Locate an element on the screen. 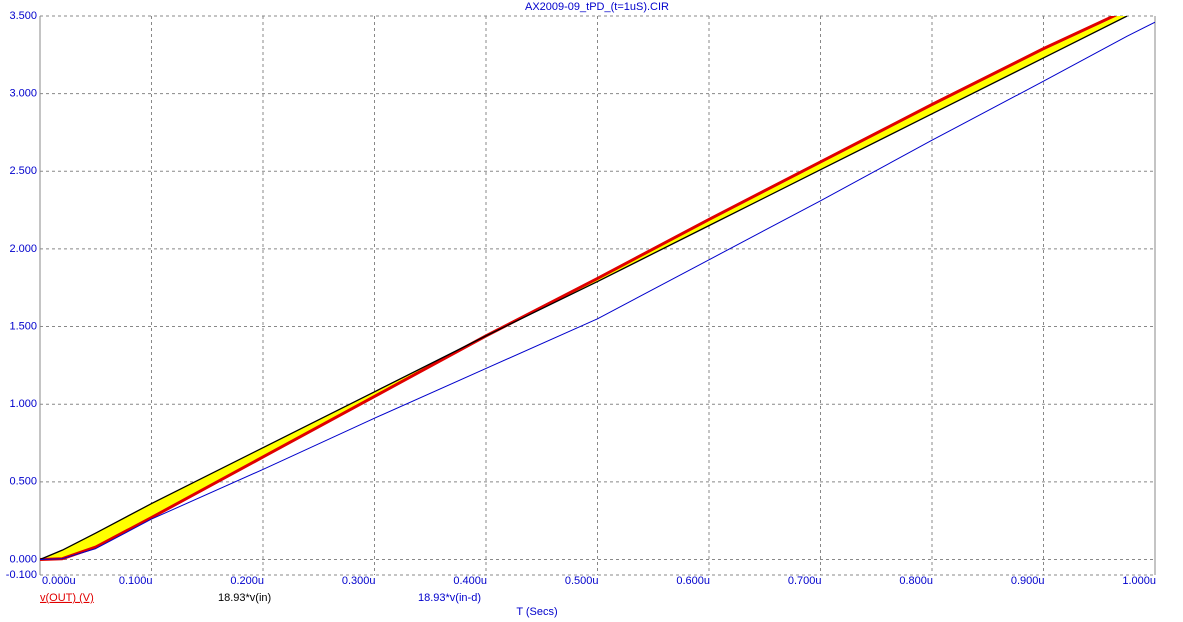  x-tick-label: 0.100u is located at coordinates (136, 581).